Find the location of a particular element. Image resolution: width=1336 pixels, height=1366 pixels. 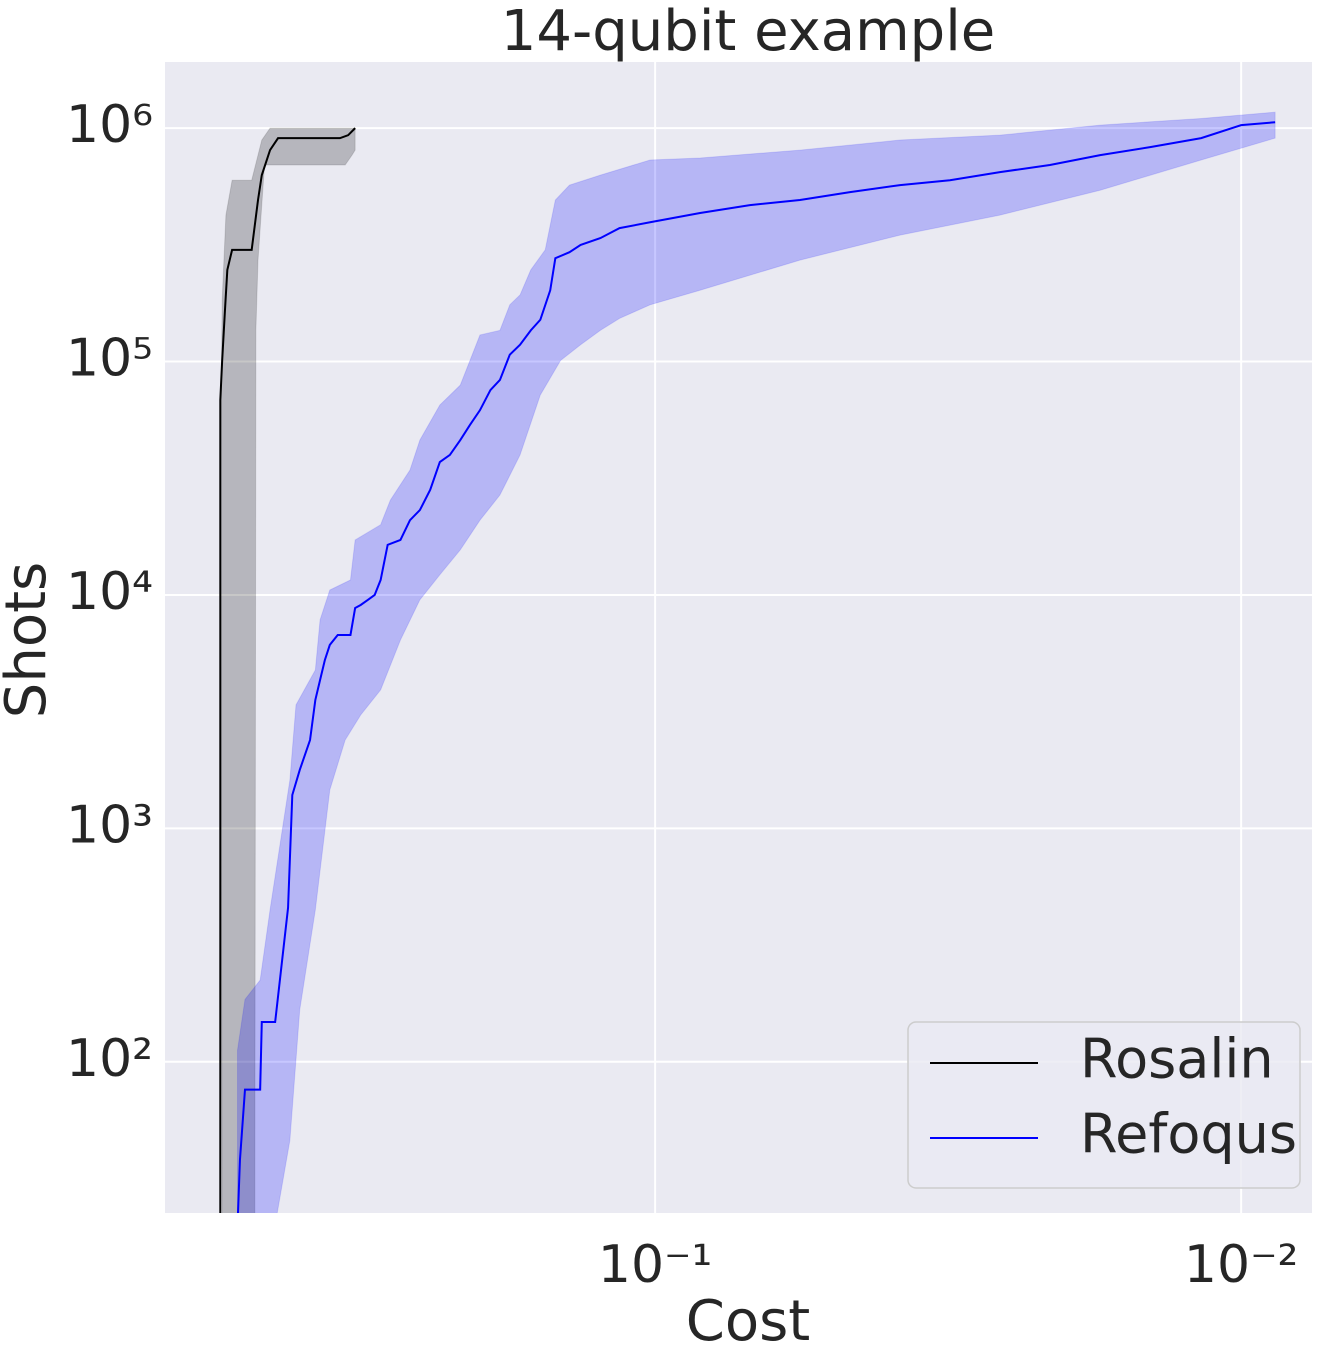

y-tick-label: 10⁵ is located at coordinates (109, 359).